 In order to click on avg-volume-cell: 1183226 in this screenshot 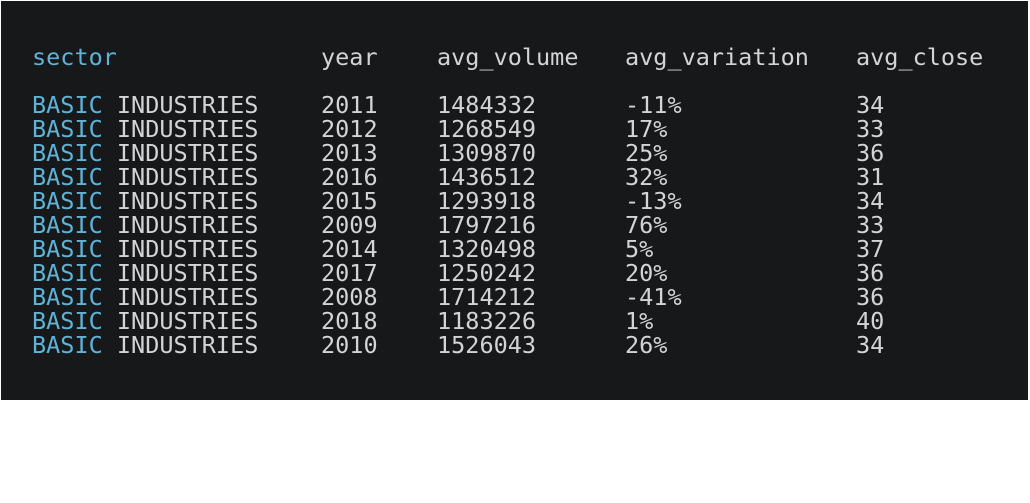, I will do `click(487, 321)`.